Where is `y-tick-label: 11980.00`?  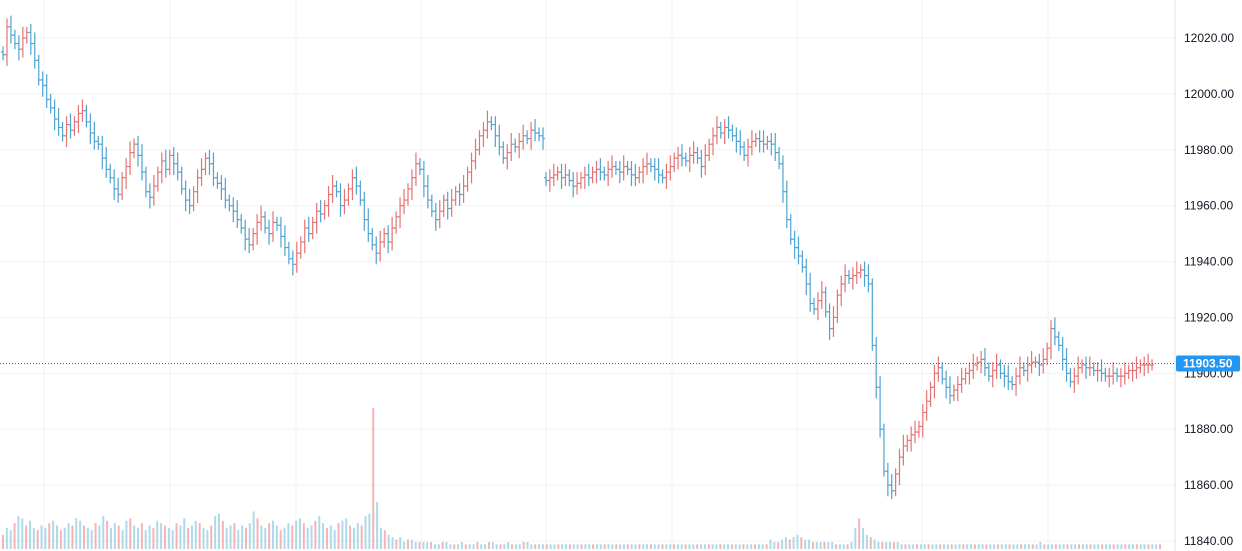
y-tick-label: 11980.00 is located at coordinates (1208, 150).